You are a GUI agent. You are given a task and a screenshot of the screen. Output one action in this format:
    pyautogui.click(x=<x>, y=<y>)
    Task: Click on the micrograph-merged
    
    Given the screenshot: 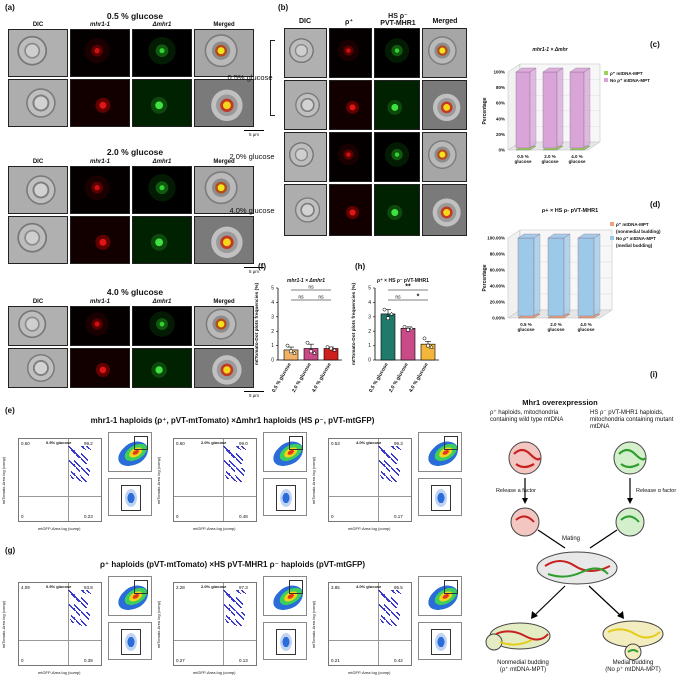 What is the action you would take?
    pyautogui.click(x=224, y=103)
    